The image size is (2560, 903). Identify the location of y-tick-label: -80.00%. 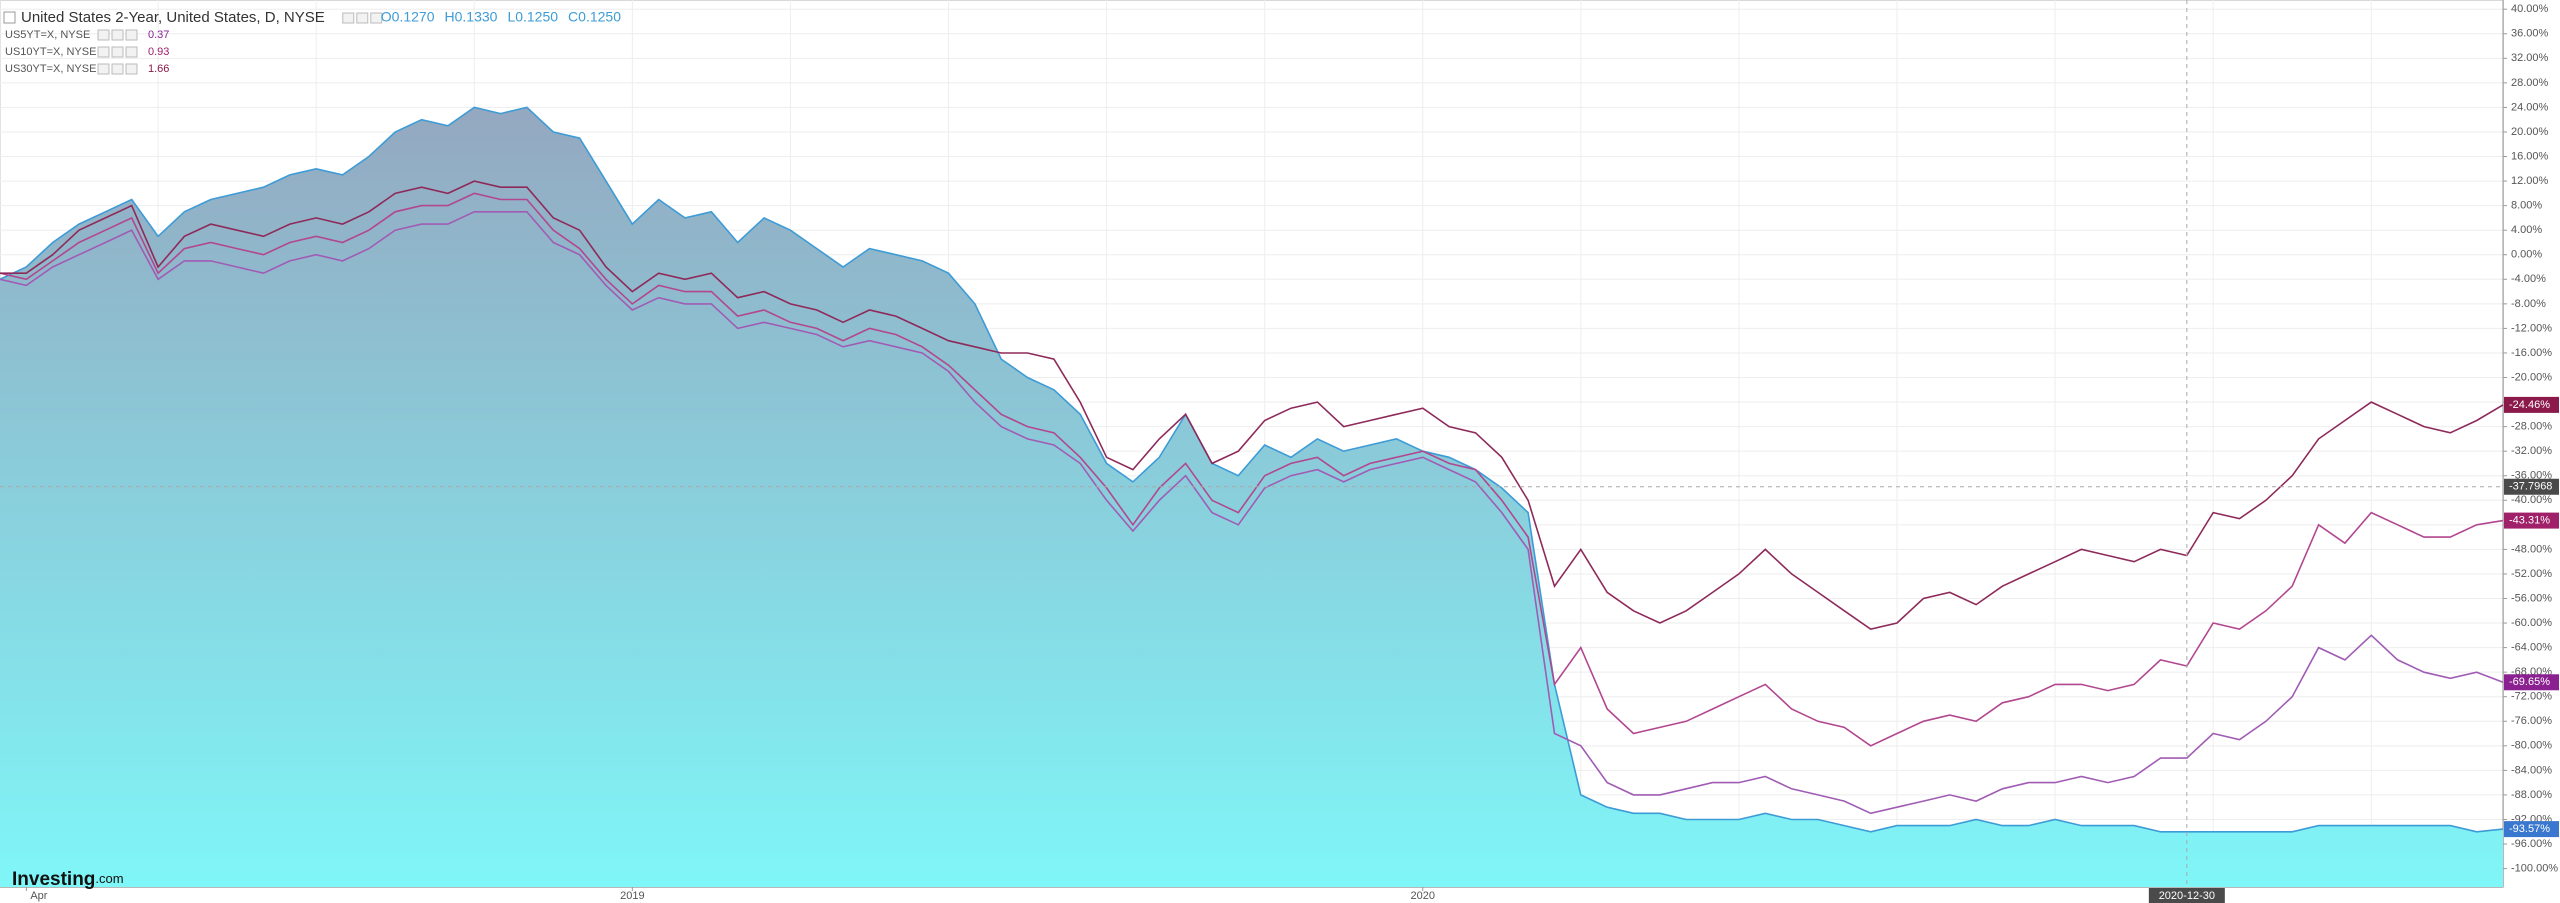
(2531, 746).